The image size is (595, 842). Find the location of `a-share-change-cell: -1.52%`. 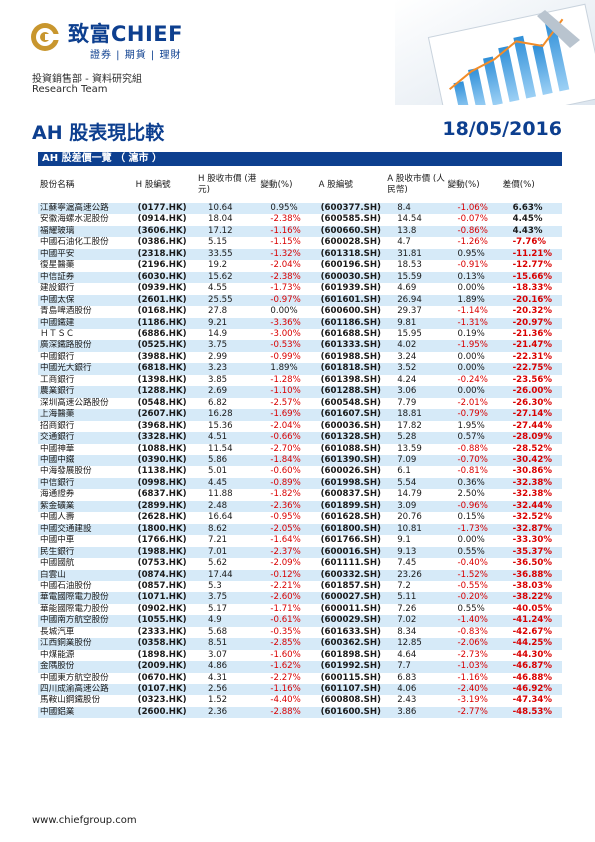

a-share-change-cell: -1.52% is located at coordinates (473, 575).